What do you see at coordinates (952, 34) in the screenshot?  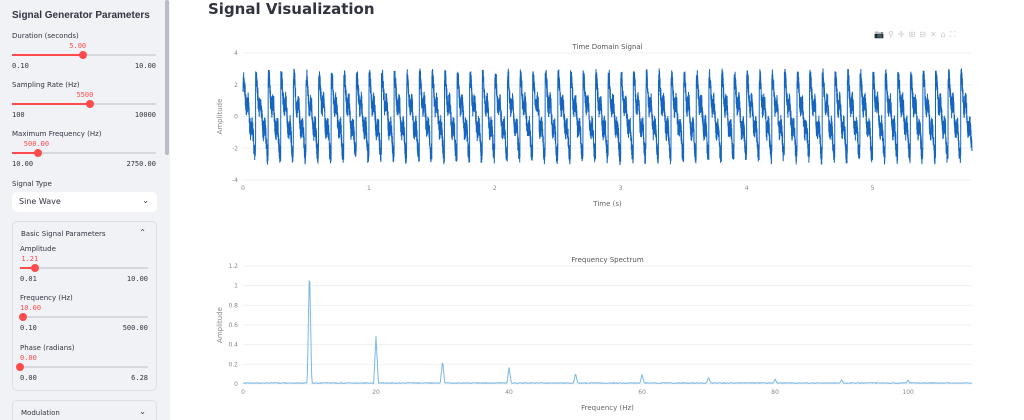 I see `fullscreen-icon: ⛶` at bounding box center [952, 34].